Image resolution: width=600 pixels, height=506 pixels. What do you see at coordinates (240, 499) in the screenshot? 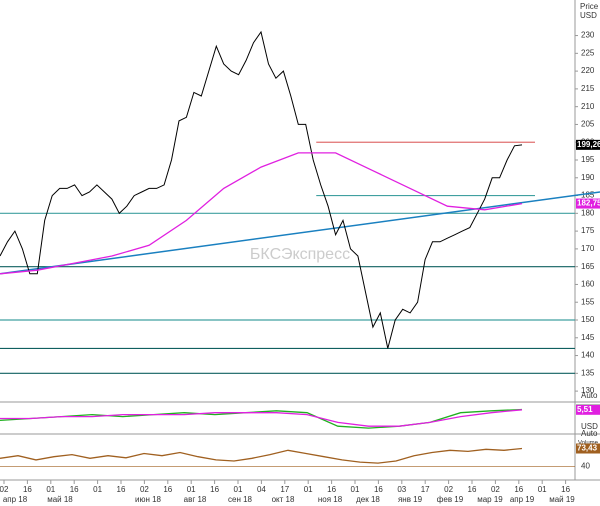
I see `month-label: сен 18` at bounding box center [240, 499].